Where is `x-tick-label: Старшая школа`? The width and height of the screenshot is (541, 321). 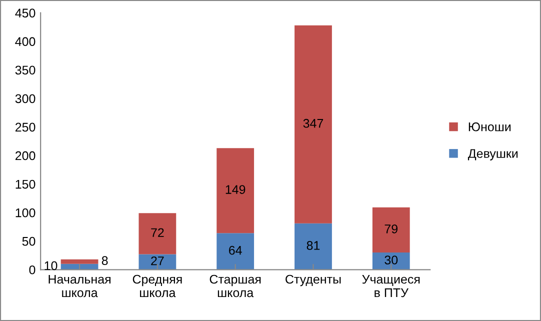
x-tick-label: Старшая школа is located at coordinates (235, 286).